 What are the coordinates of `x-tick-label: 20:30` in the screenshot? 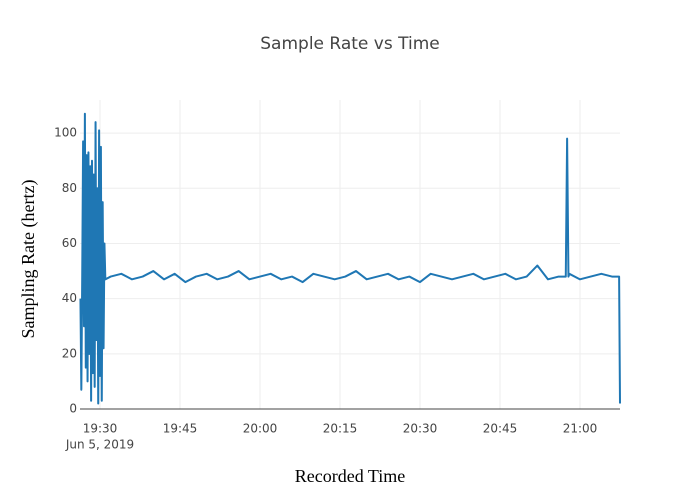 It's located at (420, 429).